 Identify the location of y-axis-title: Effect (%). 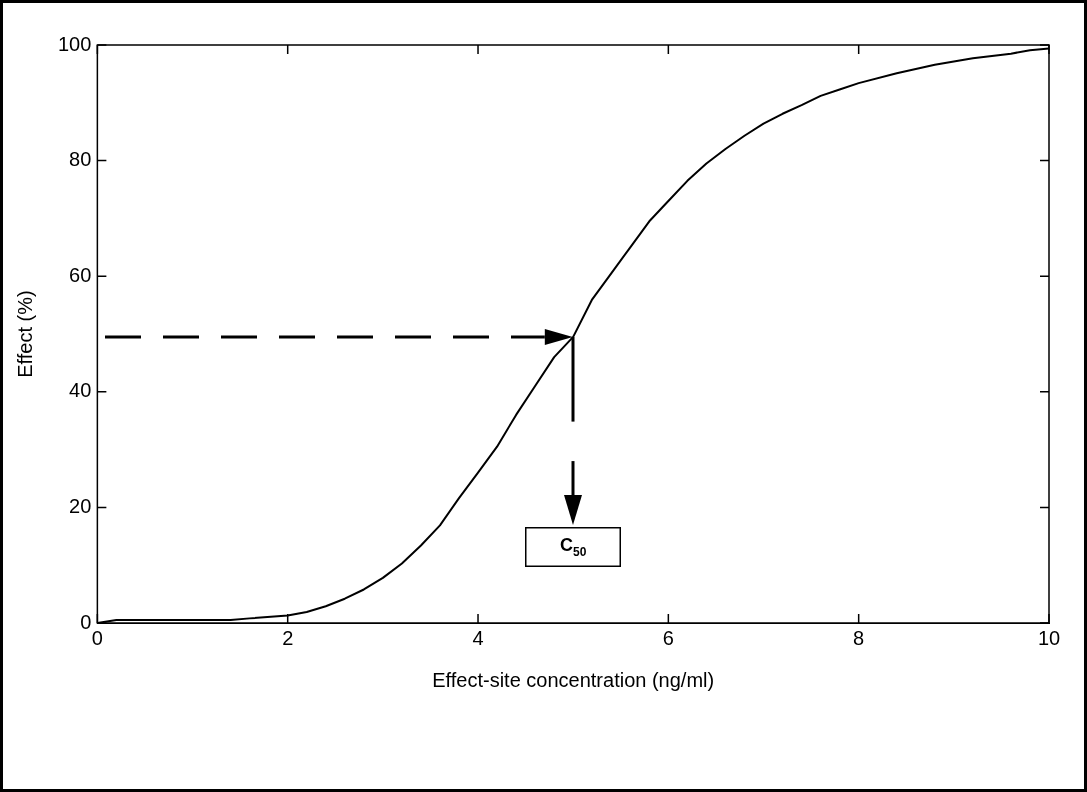
(24, 334).